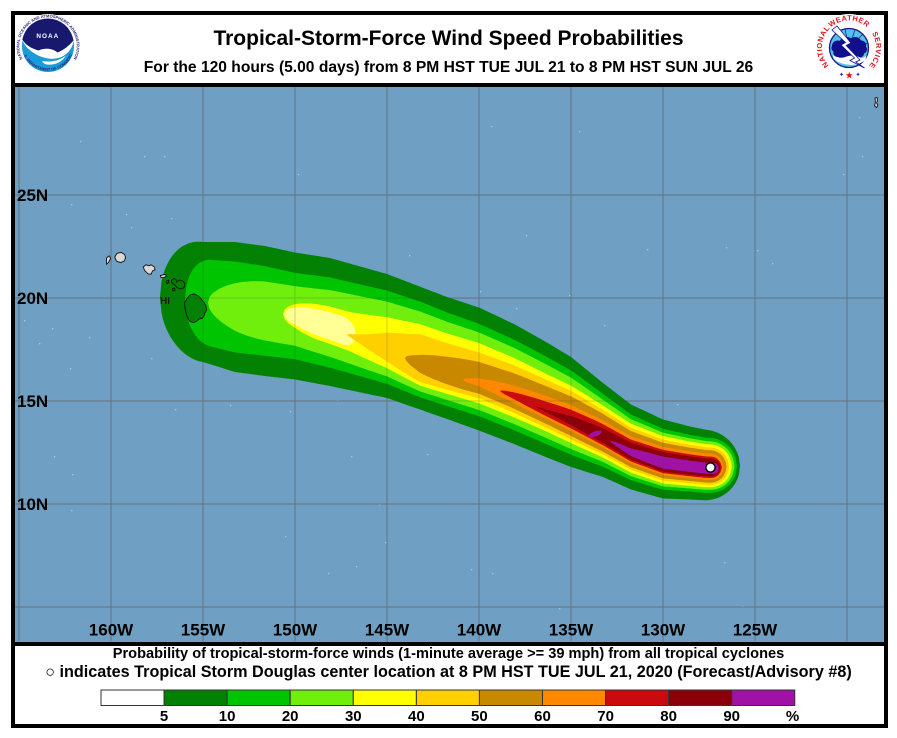 The width and height of the screenshot is (897, 738). Describe the element at coordinates (731, 716) in the screenshot. I see `svg-text: 90` at that location.